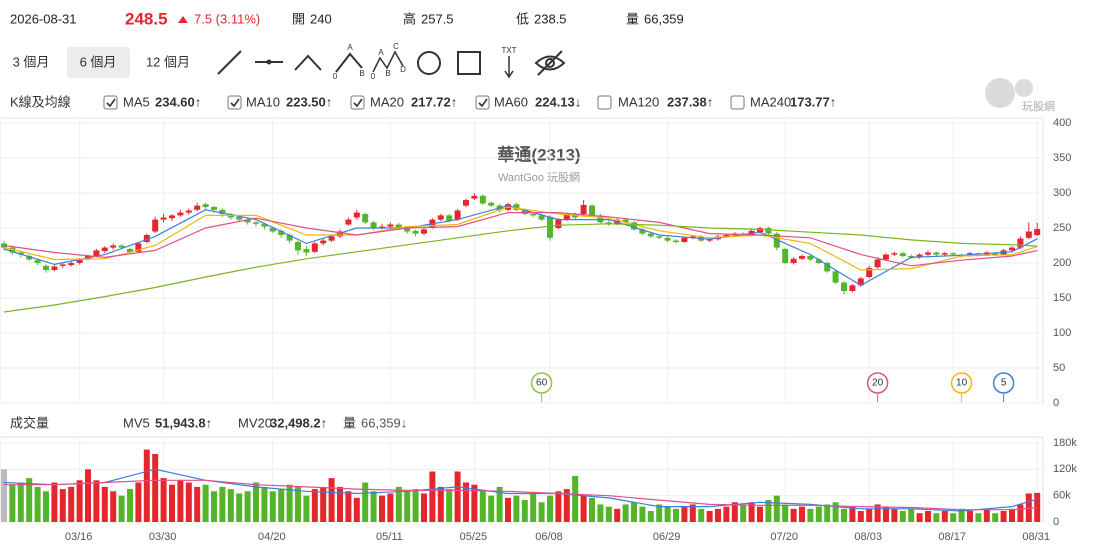  I want to click on date: 2026-08-31, so click(43, 18).